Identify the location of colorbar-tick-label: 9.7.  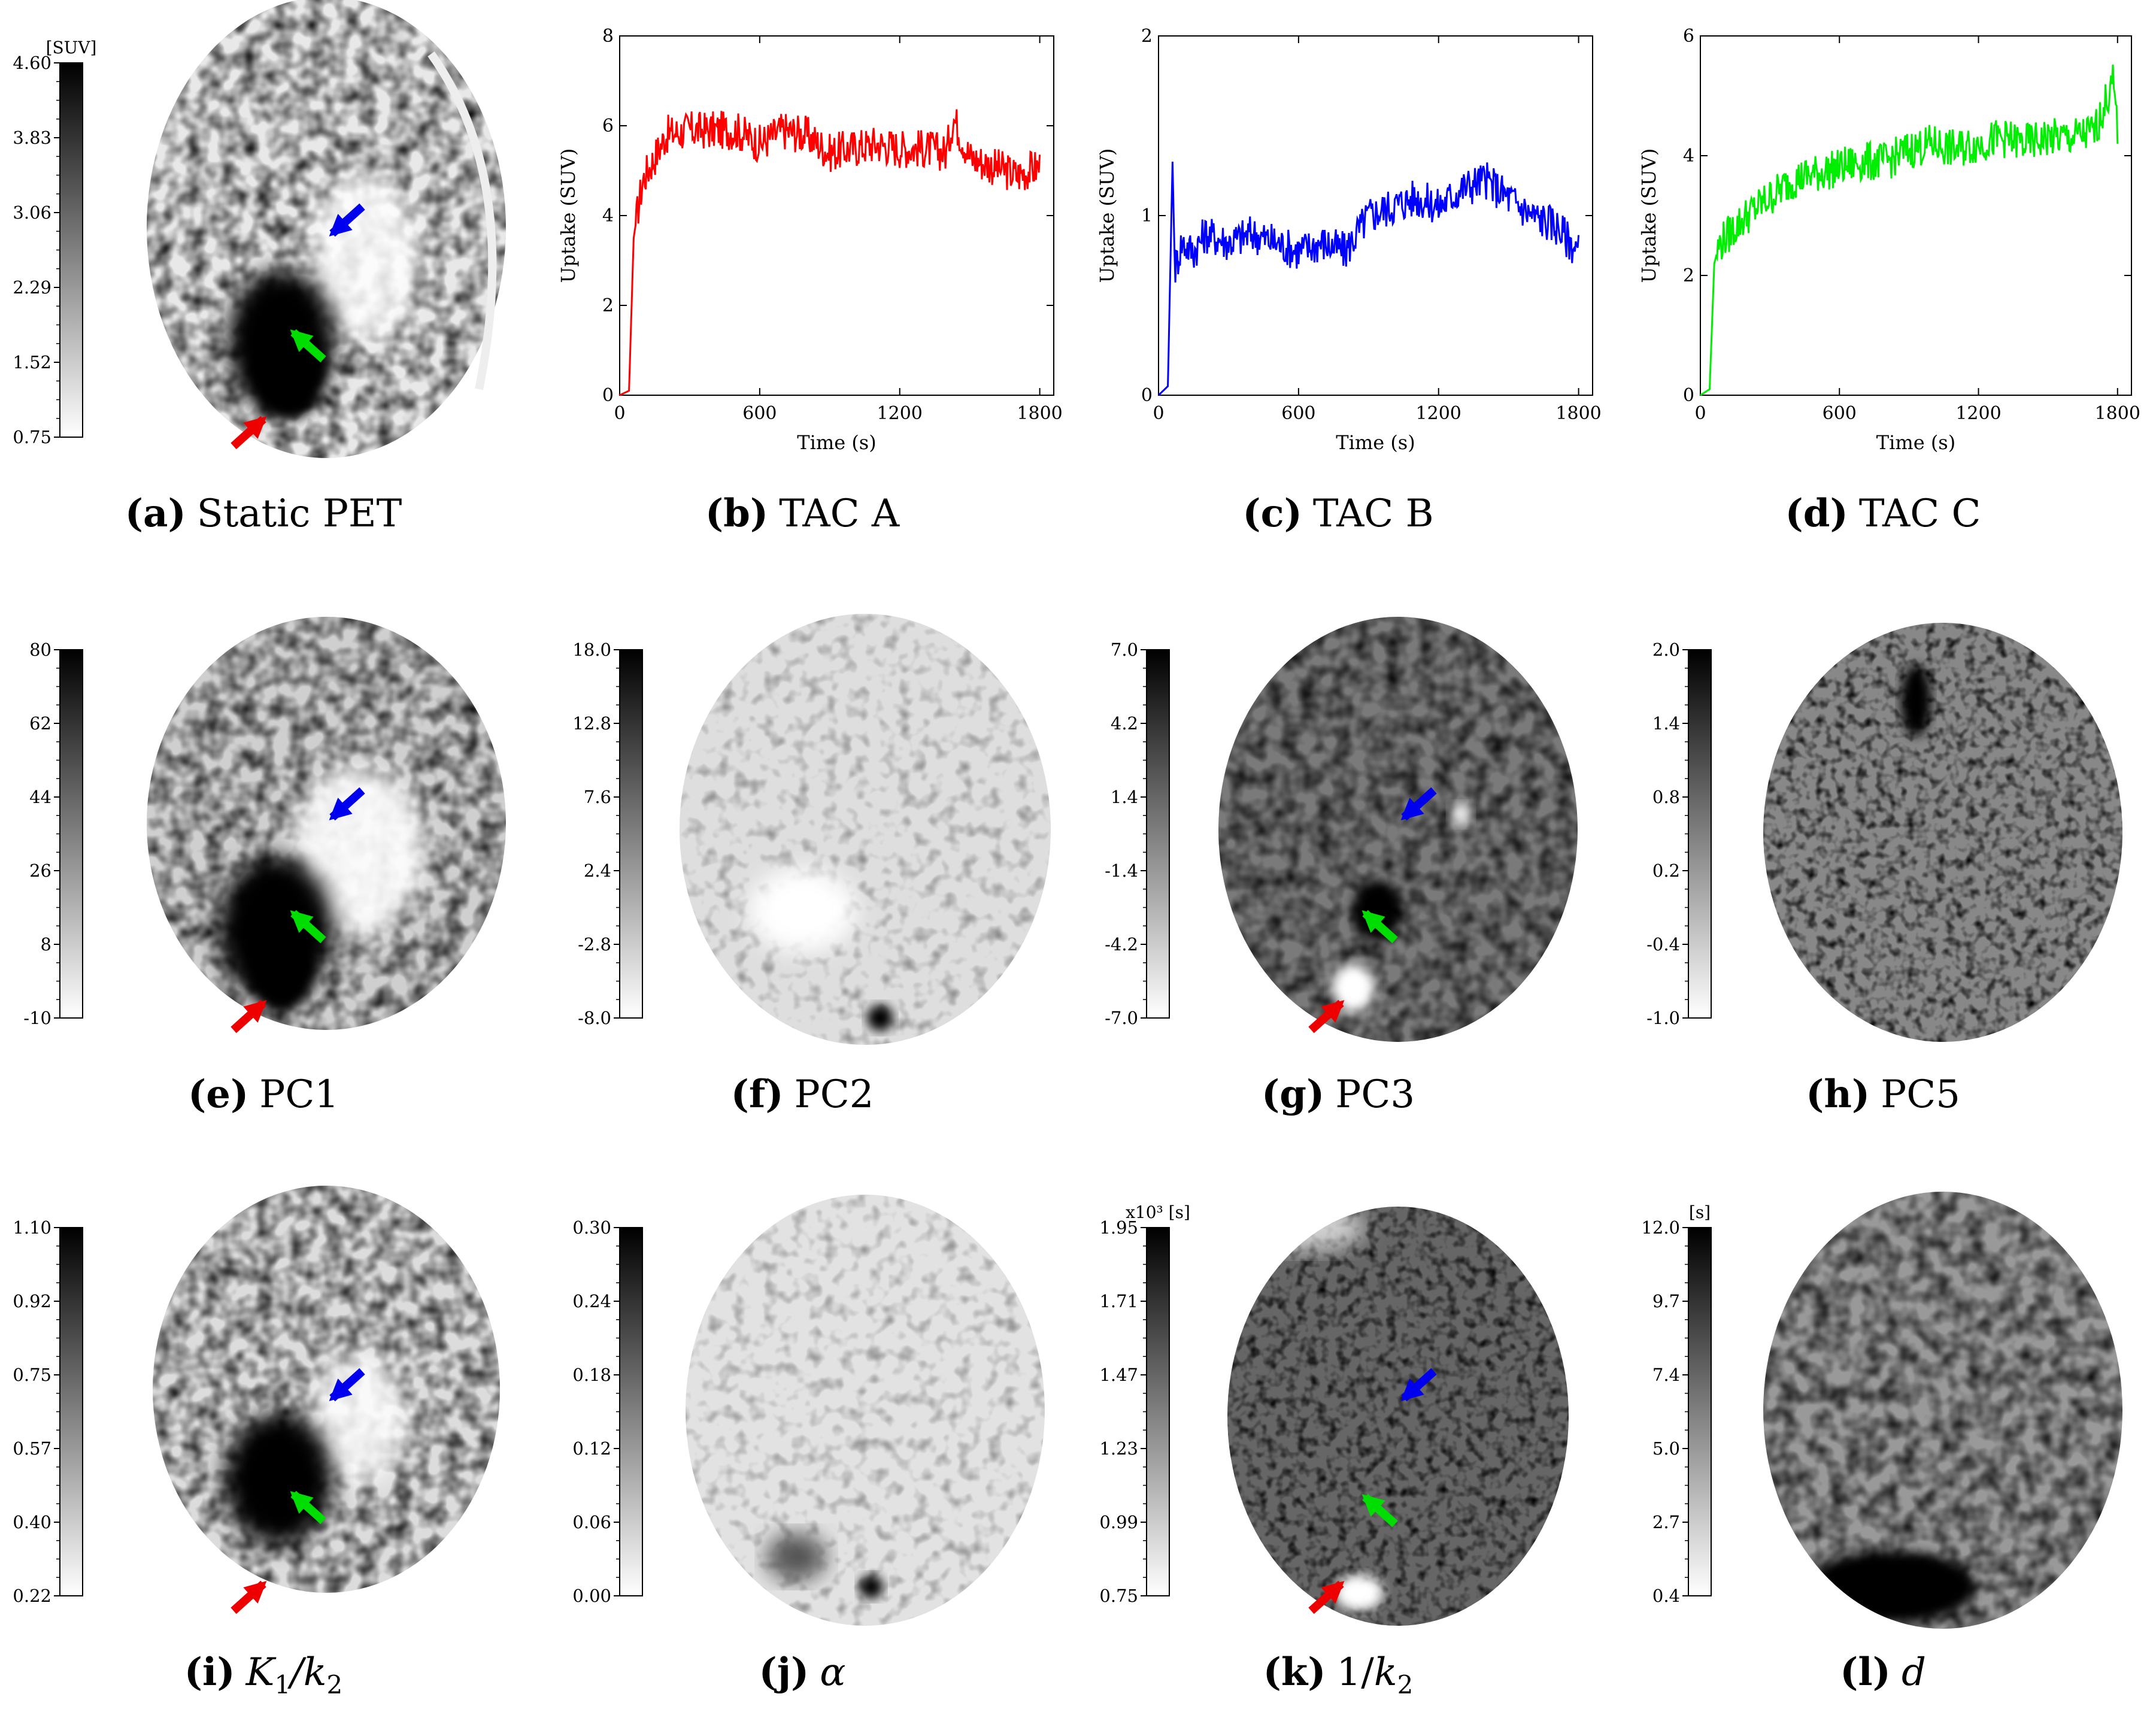
(1666, 1301).